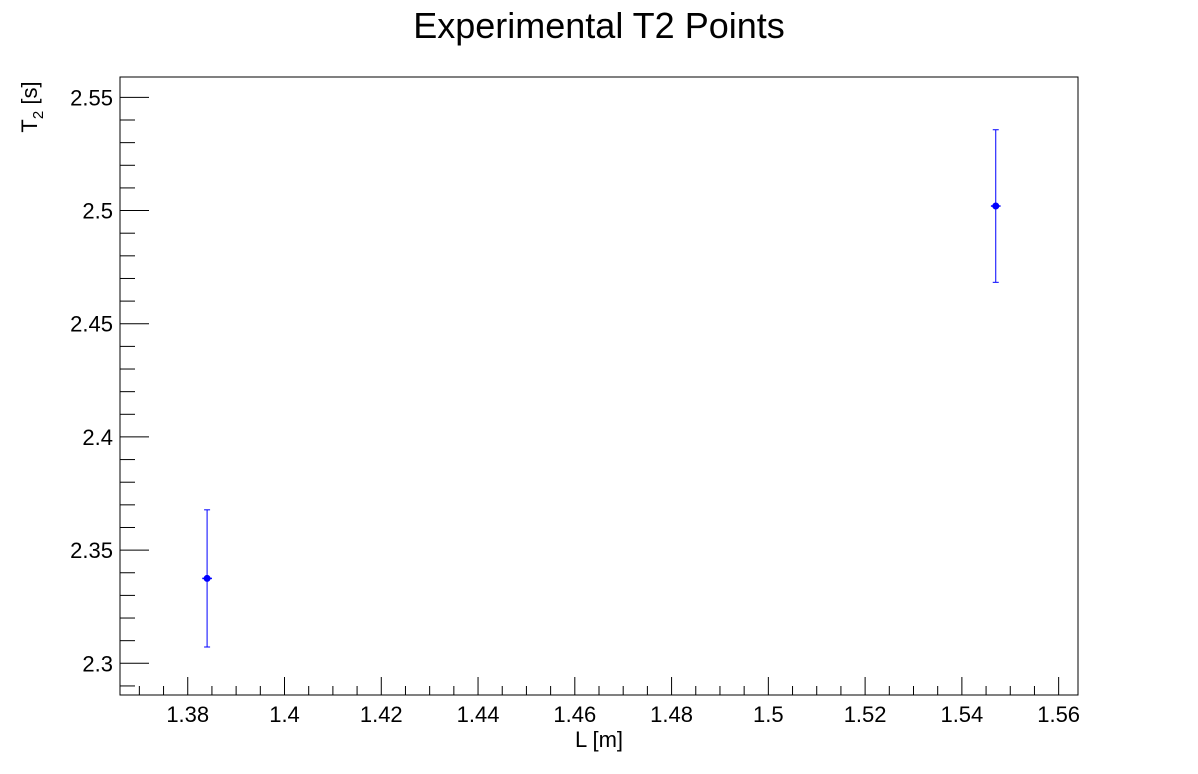  I want to click on x-tick-label: 1.42, so click(381, 714).